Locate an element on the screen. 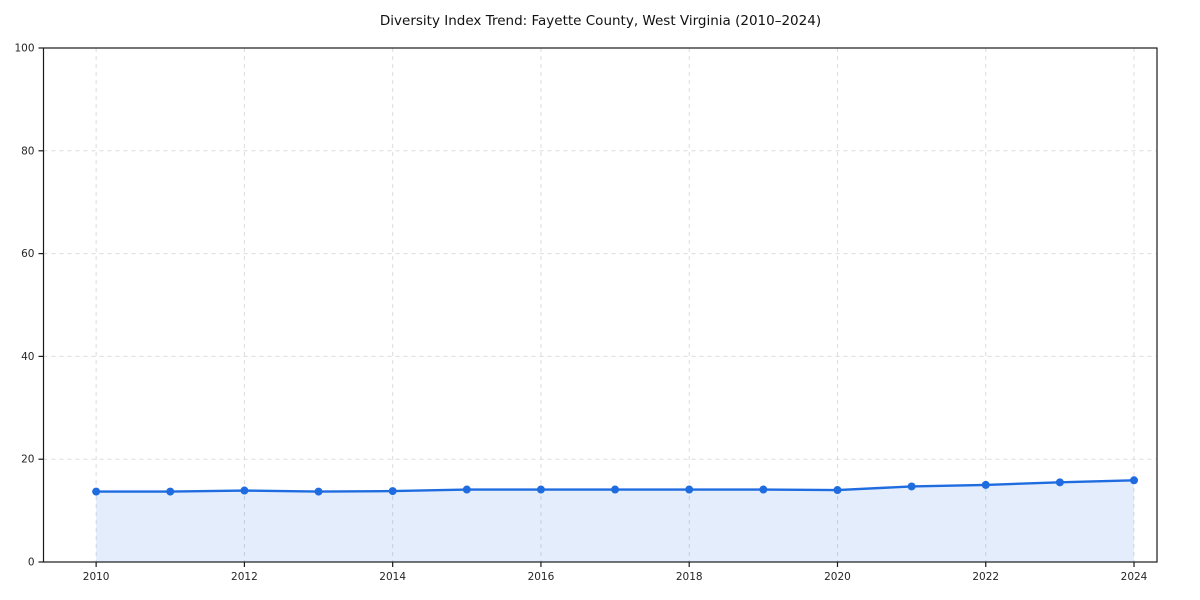  x-tick-label: 2024 is located at coordinates (1134, 577).